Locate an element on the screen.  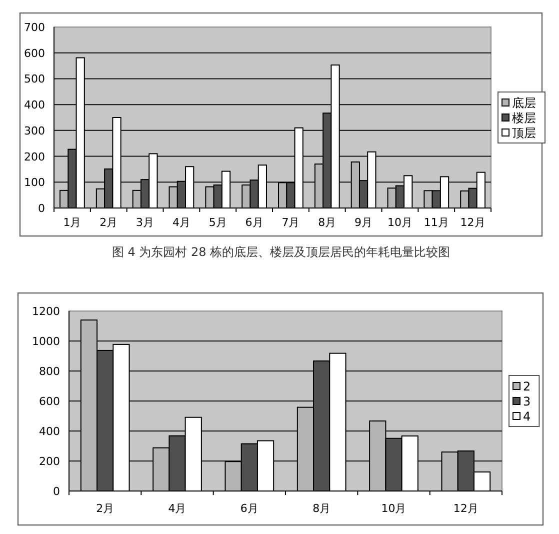
y-tick-label: 1000 is located at coordinates (46, 341).